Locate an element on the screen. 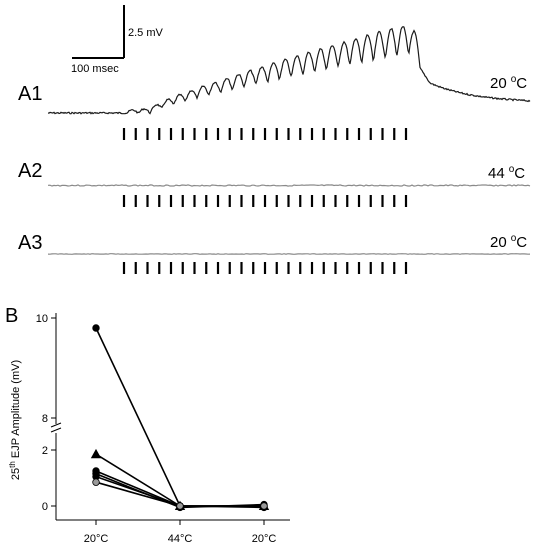  voltage-scale-label: 2.5 mV is located at coordinates (146, 33).